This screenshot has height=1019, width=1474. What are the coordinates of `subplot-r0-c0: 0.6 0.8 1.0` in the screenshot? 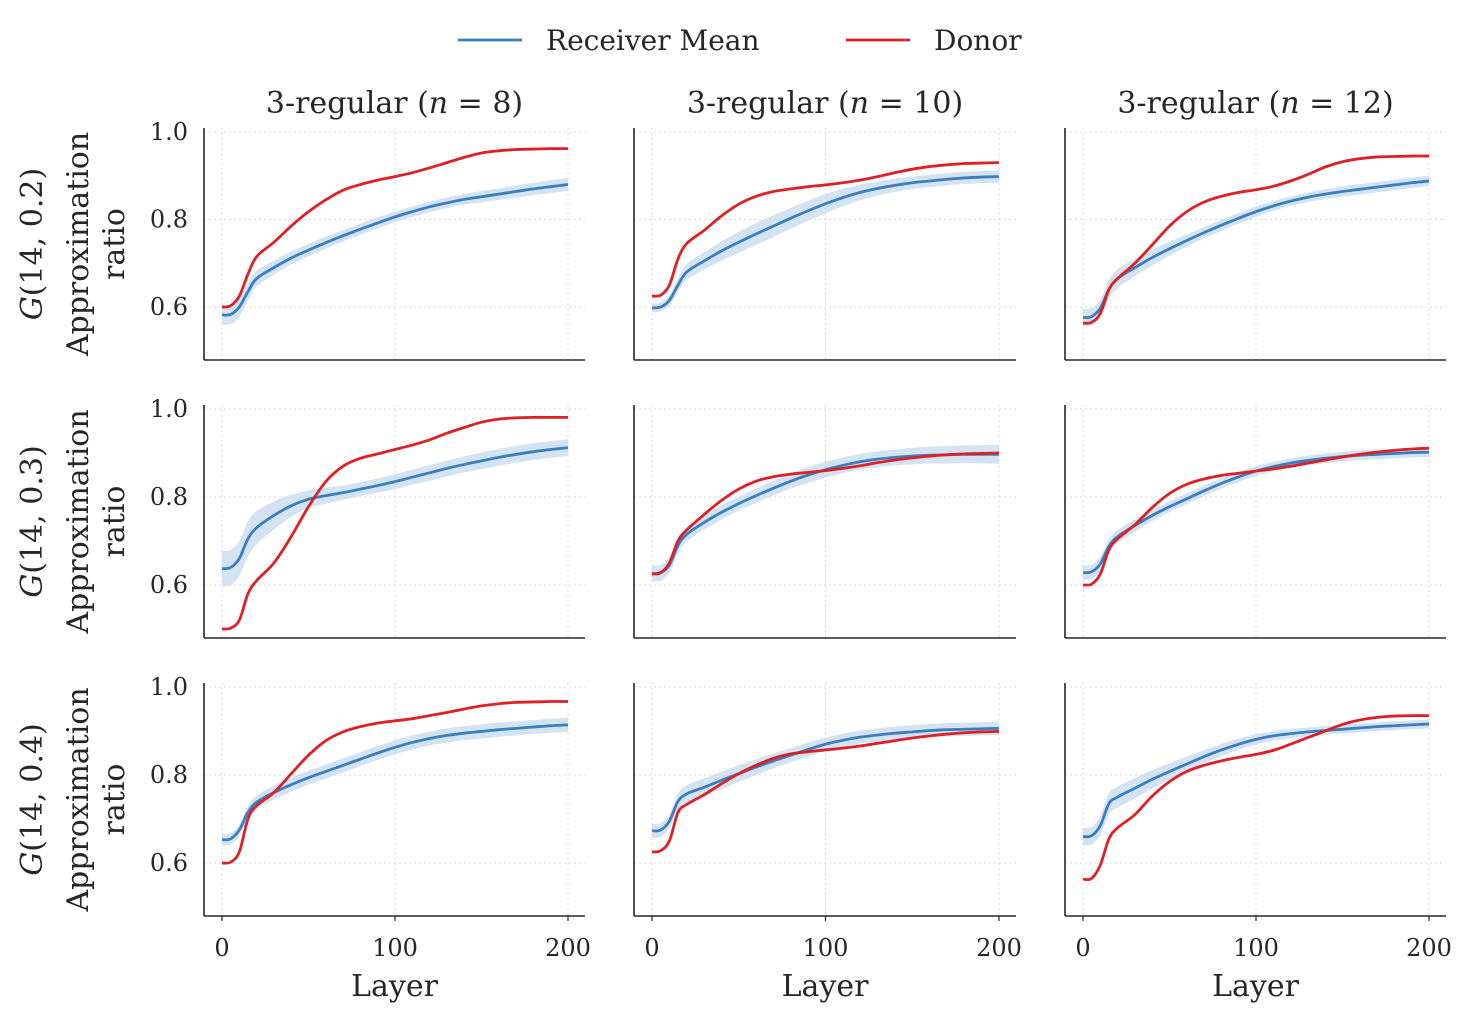 It's located at (367, 239).